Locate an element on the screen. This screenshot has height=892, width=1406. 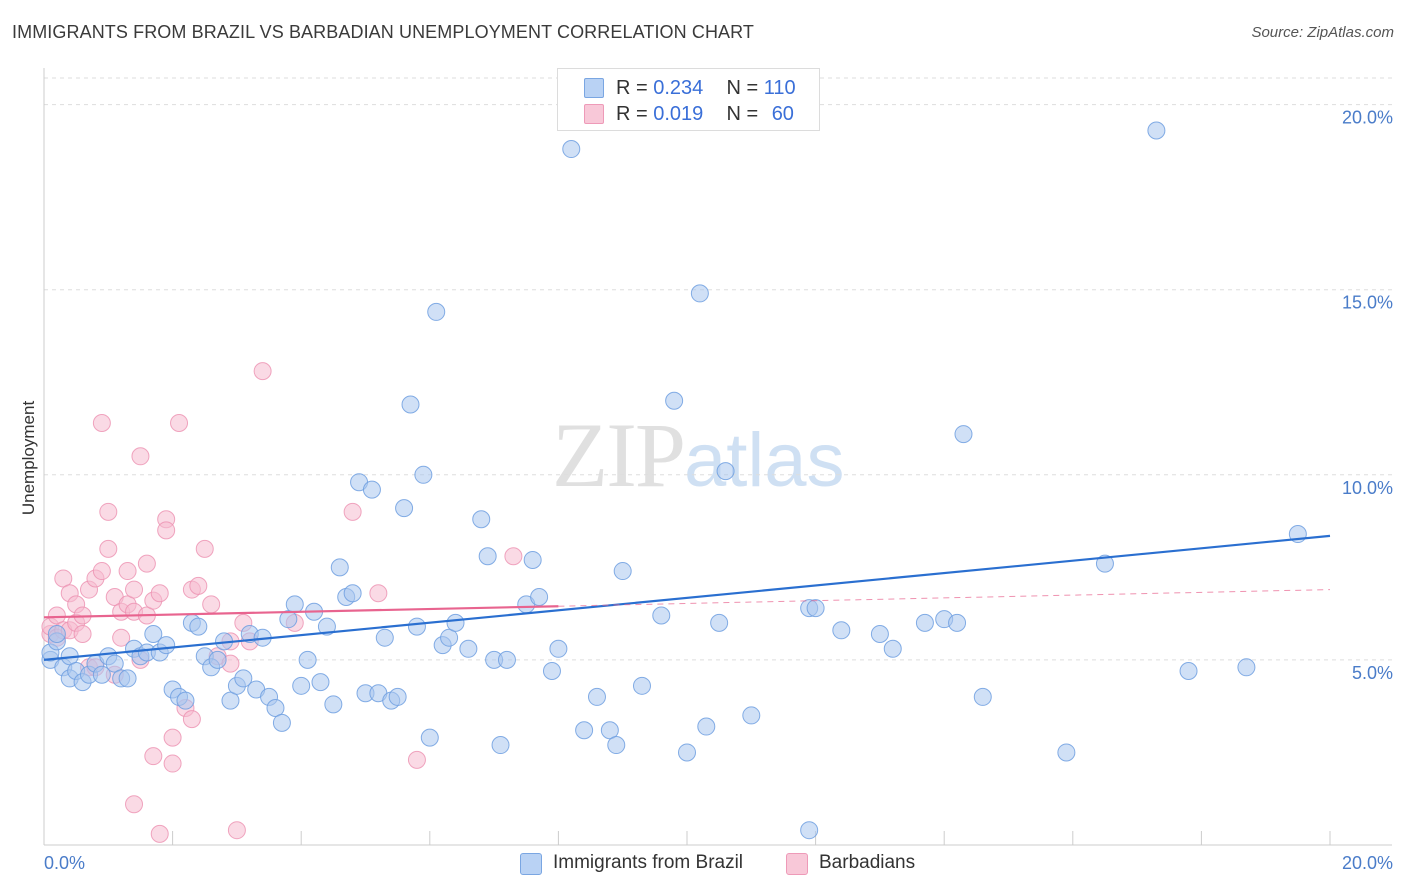
correlation-legend: R = 0.234 N = 110 R = 0.019 N = 60 is located at coordinates (688, 99).